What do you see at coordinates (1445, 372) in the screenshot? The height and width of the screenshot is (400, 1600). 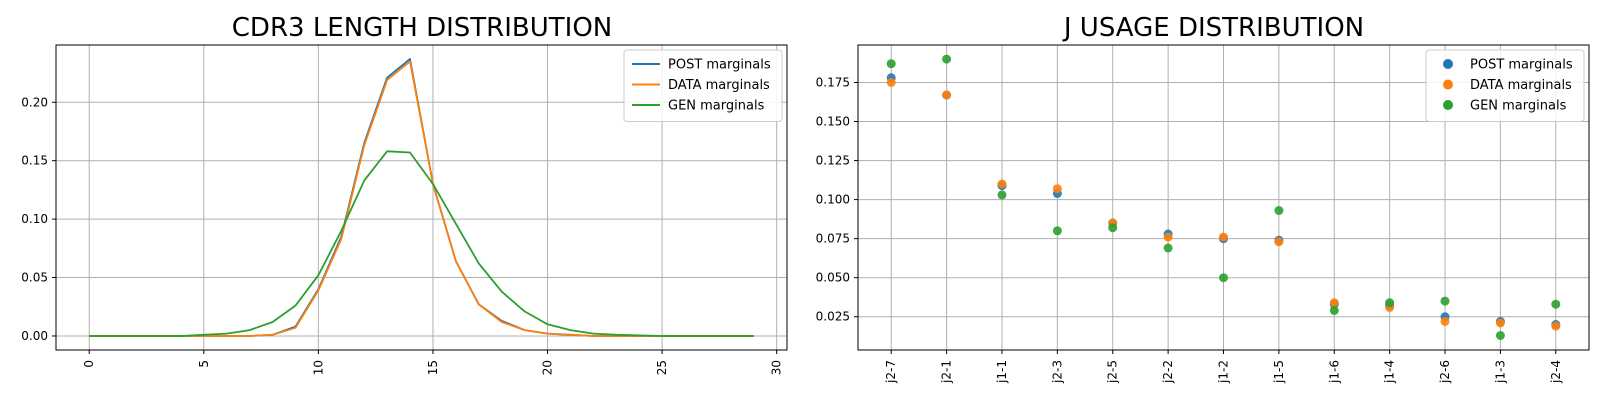 I see `x-tick-label: j2-6` at bounding box center [1445, 372].